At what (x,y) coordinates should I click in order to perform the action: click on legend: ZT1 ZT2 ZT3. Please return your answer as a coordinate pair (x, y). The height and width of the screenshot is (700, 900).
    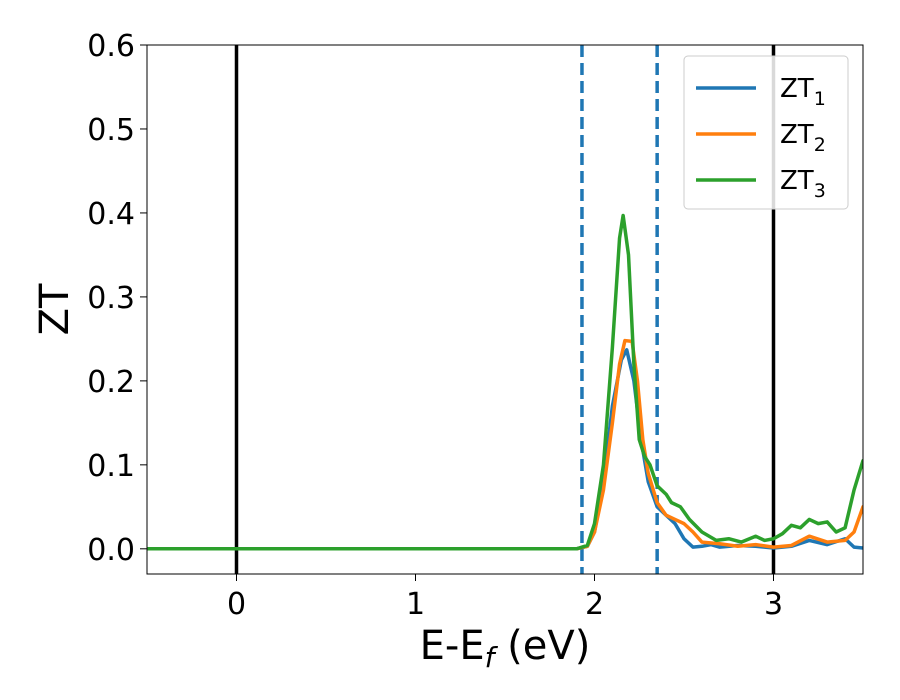
    Looking at the image, I should click on (766, 132).